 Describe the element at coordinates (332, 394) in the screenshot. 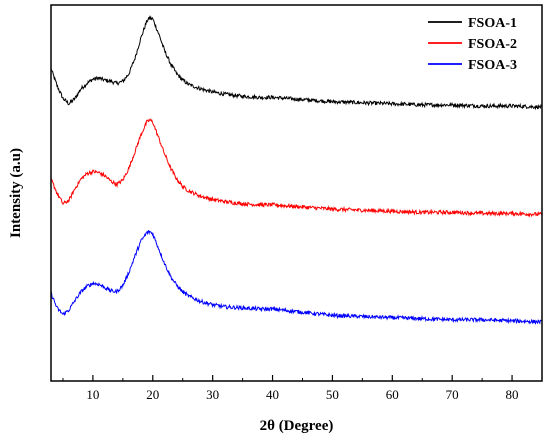

I see `x-tick-label: 50` at that location.